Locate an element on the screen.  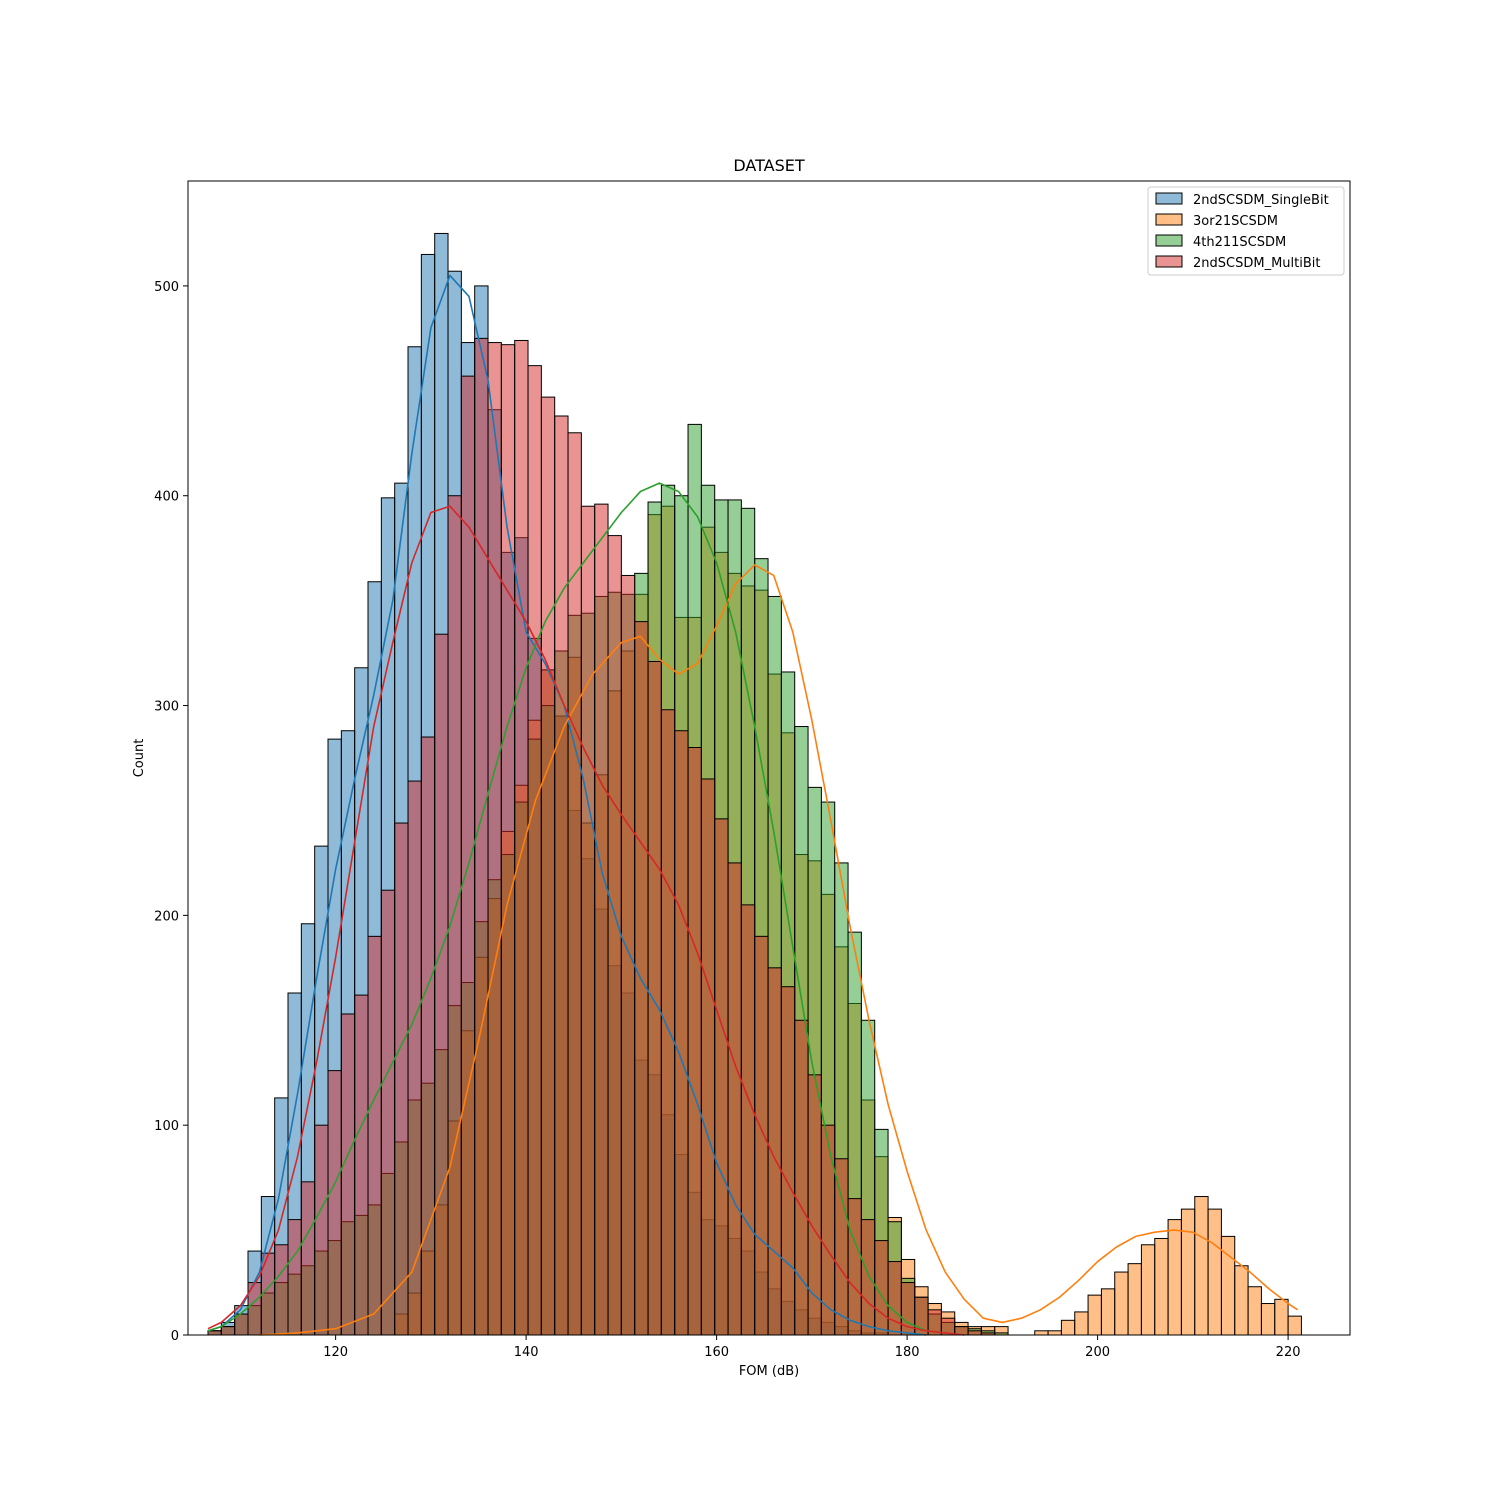
y-tick-label: 500 is located at coordinates (166, 287).